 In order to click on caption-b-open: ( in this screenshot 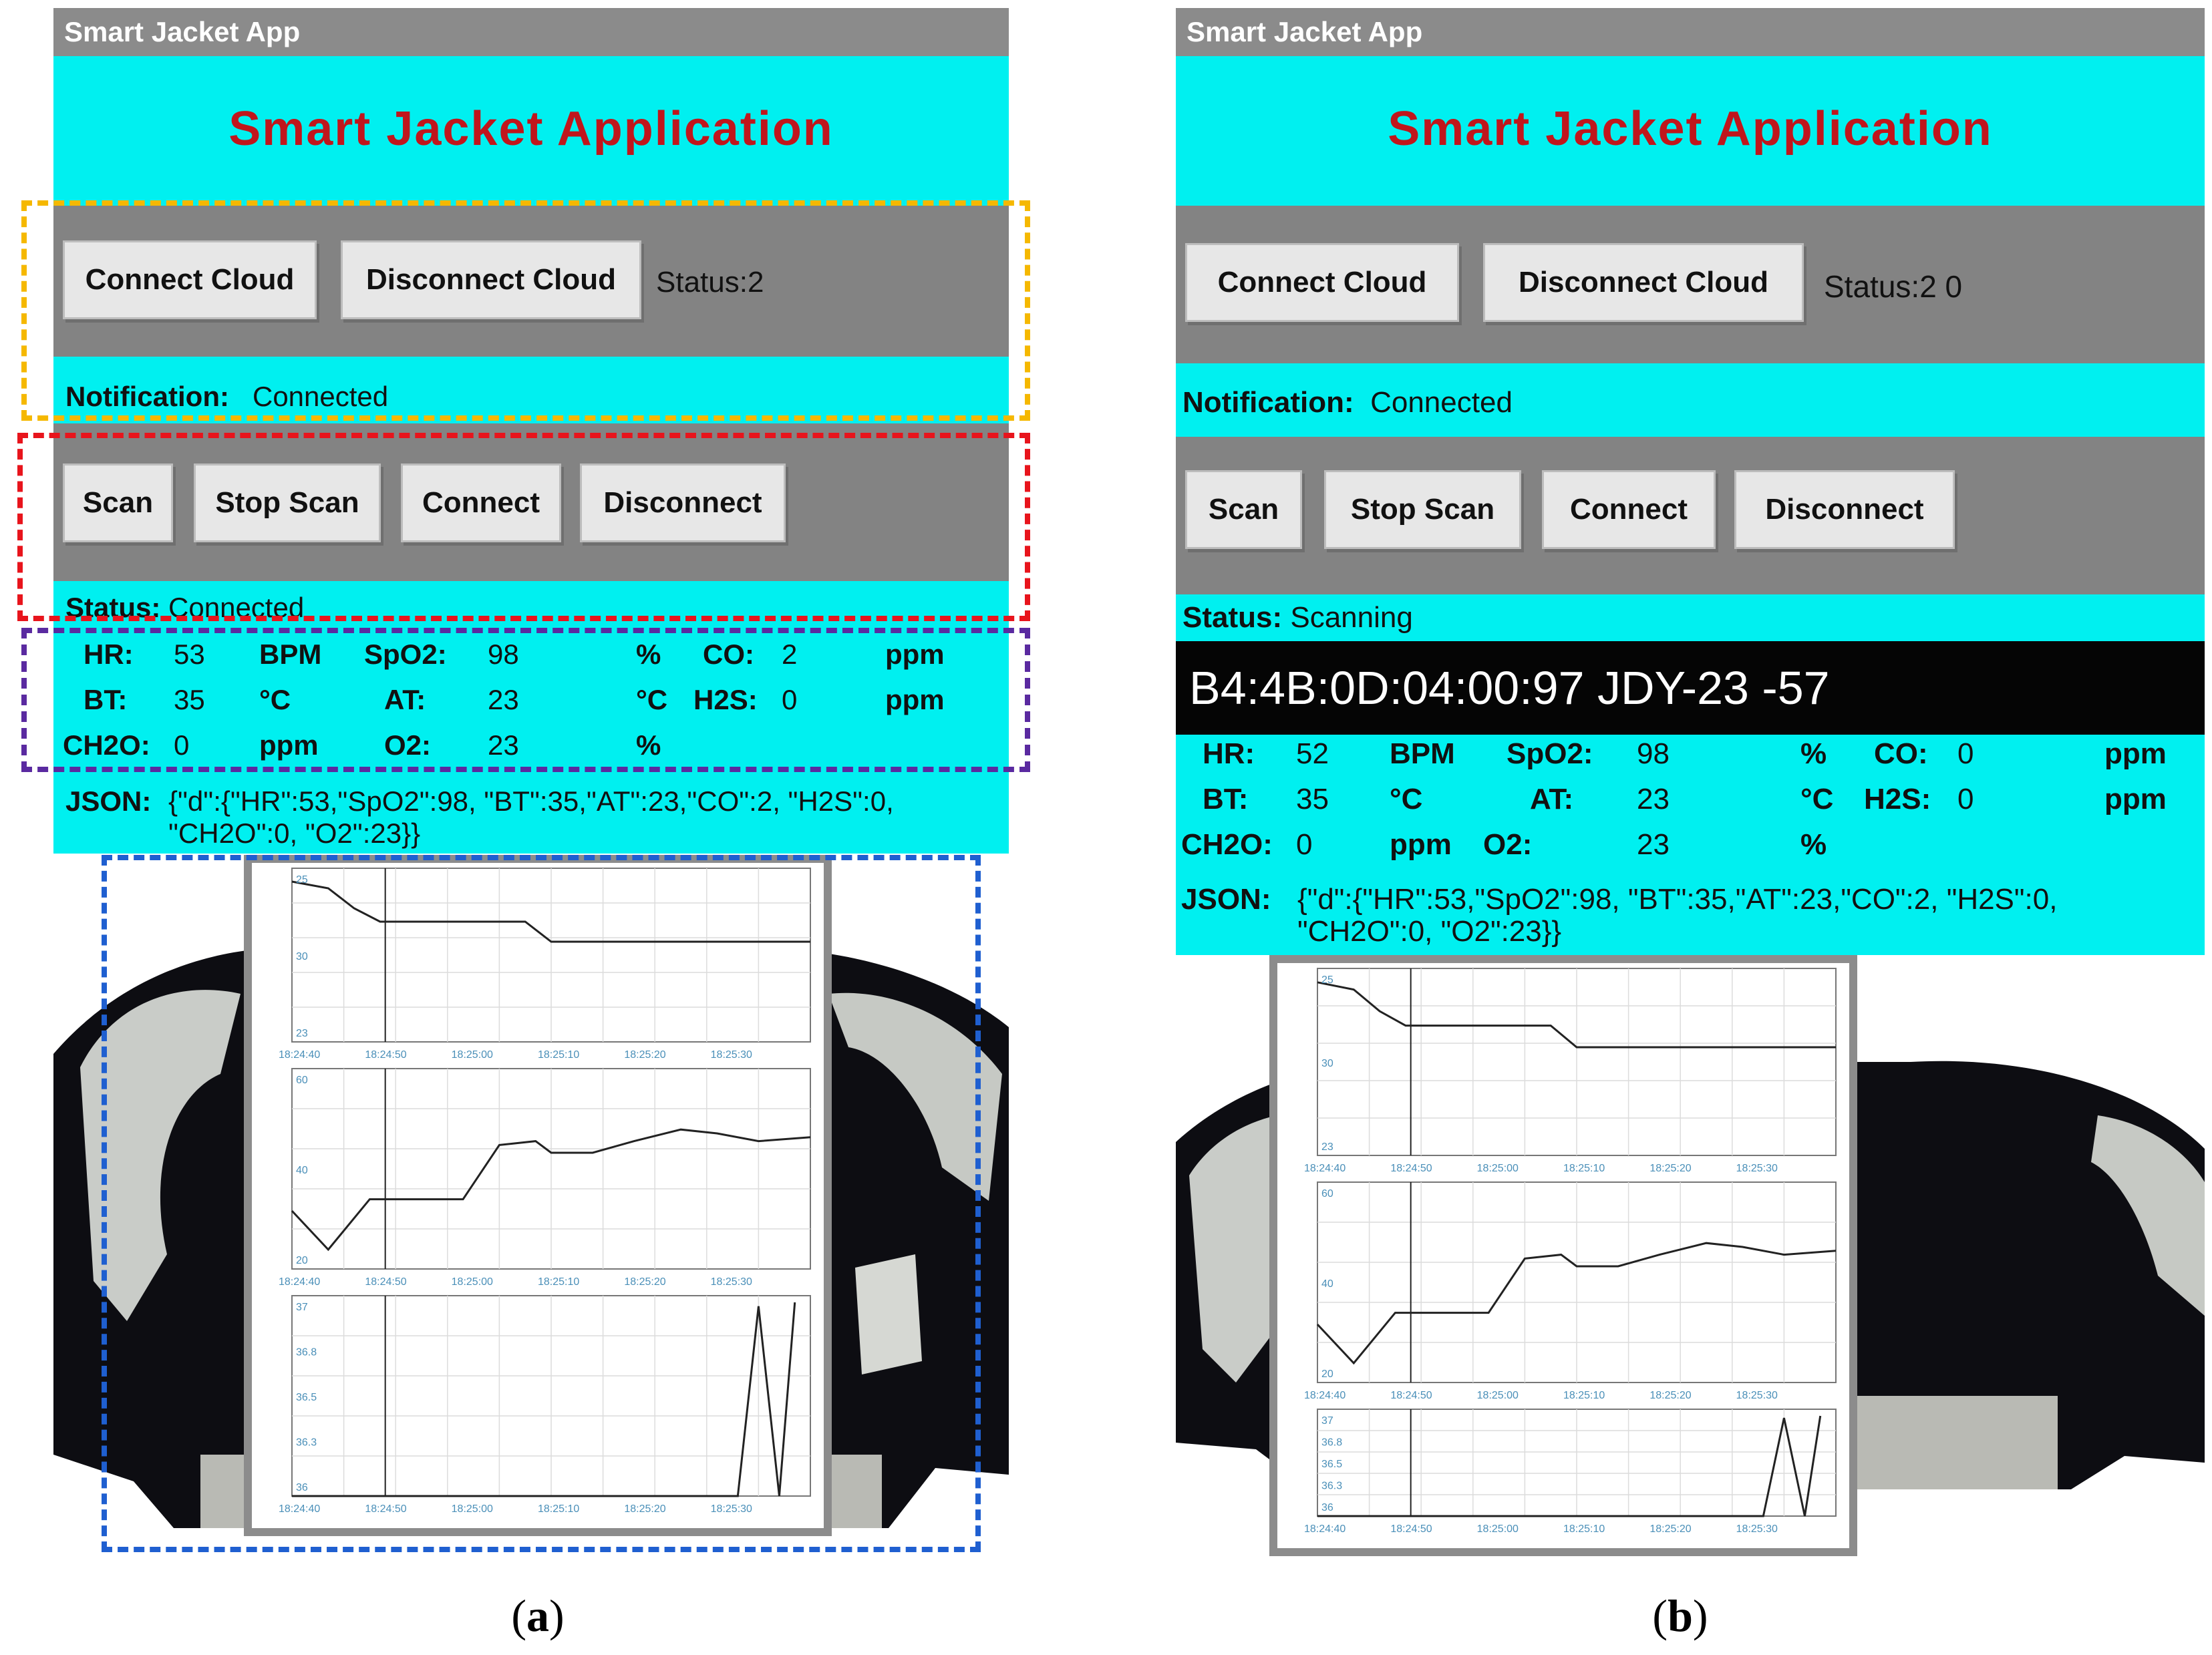, I will do `click(1660, 1615)`.